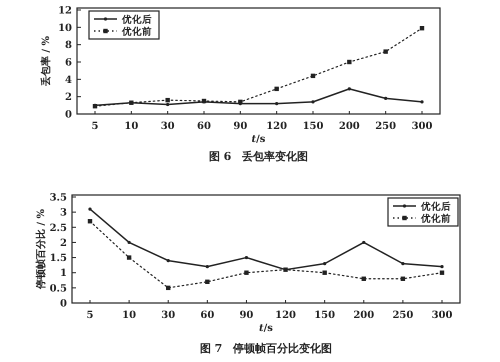  I want to click on y-tick-label: 1, so click(63, 274).